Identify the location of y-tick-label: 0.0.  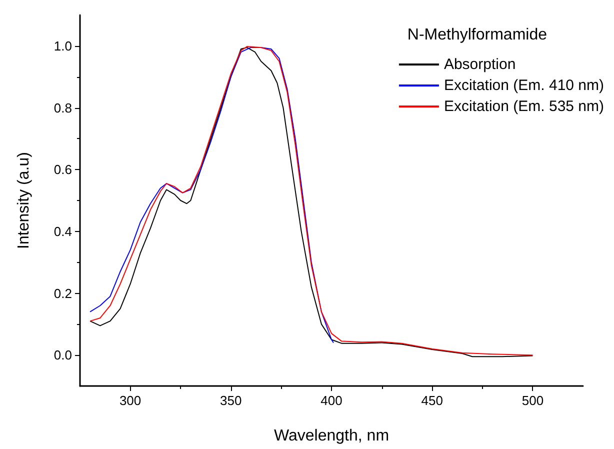
(63, 355).